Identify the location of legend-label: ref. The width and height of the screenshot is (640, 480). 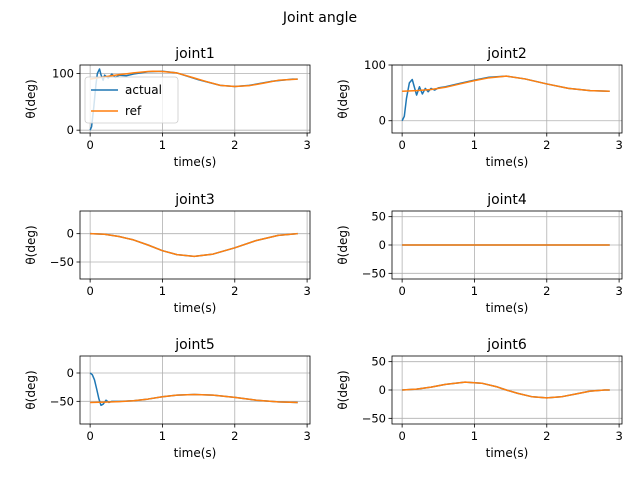
(133, 111).